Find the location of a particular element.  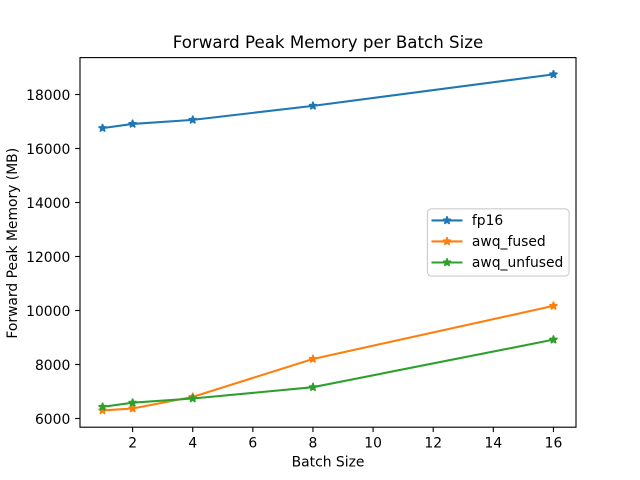

y-tick-label: 6000 is located at coordinates (52, 420).